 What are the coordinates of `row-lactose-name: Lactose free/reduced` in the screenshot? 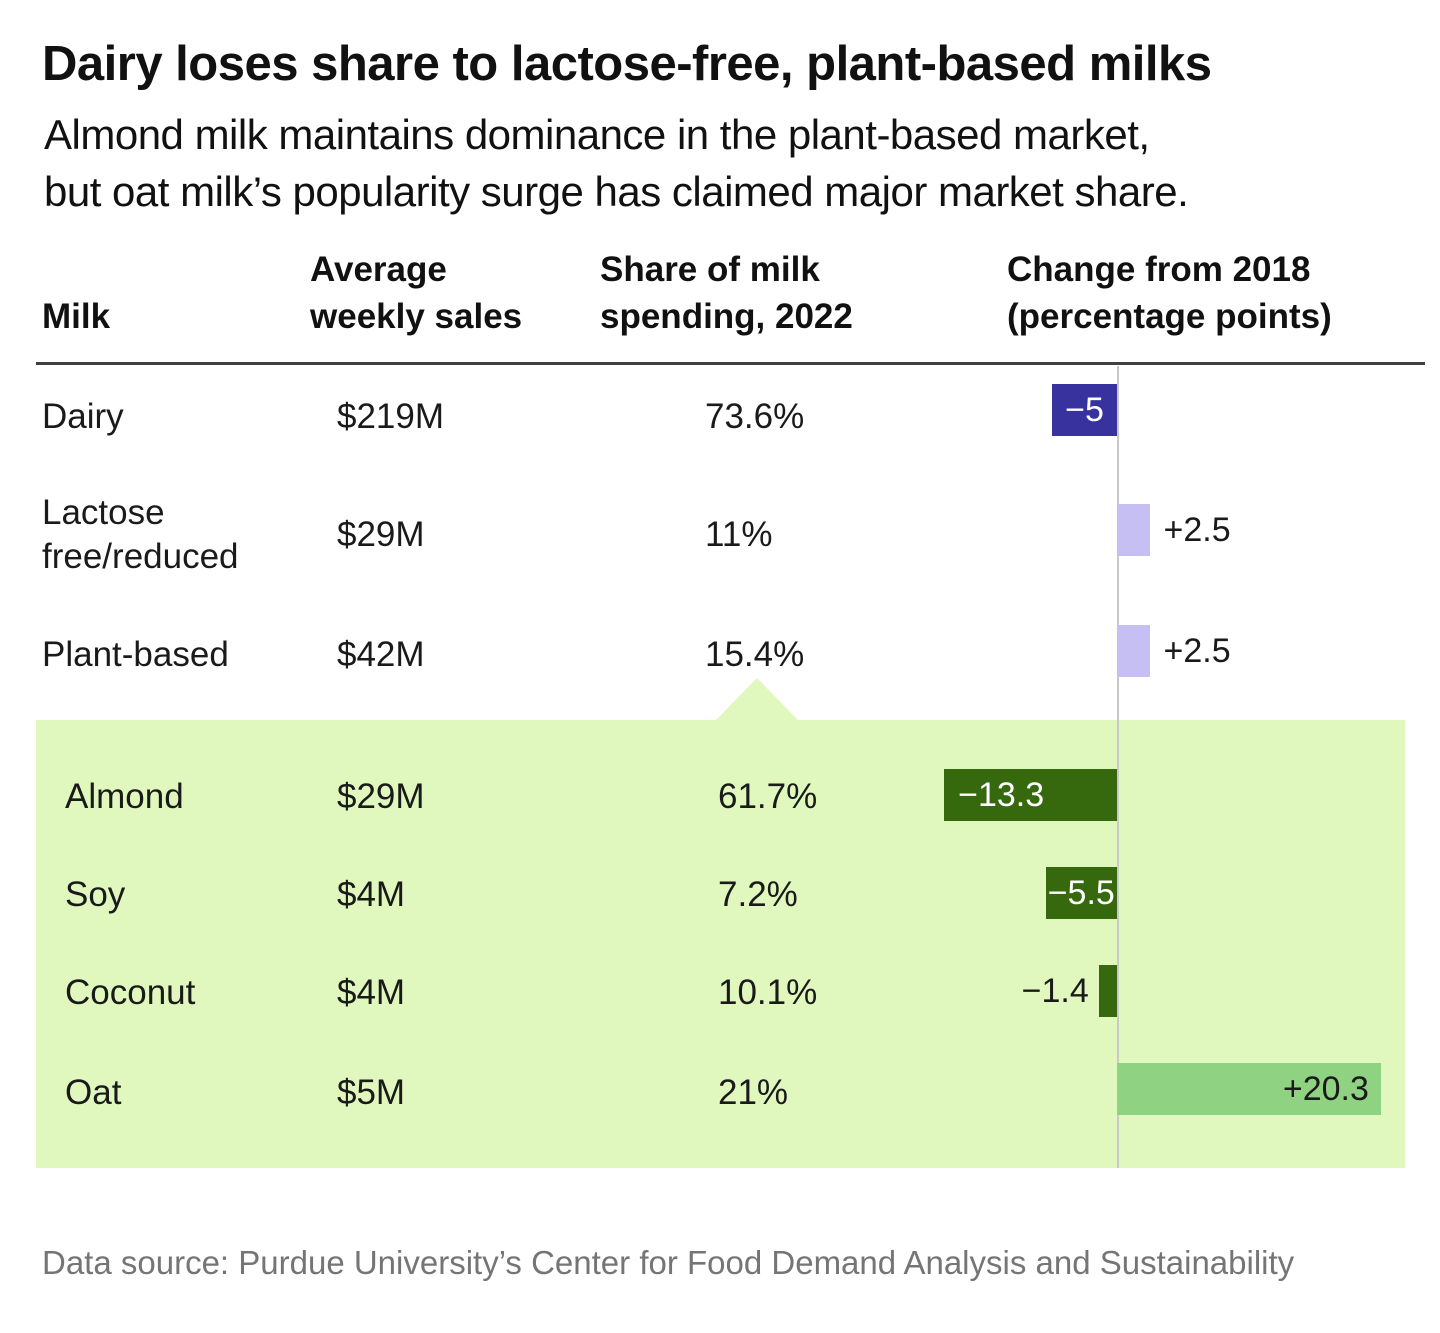 It's located at (140, 534).